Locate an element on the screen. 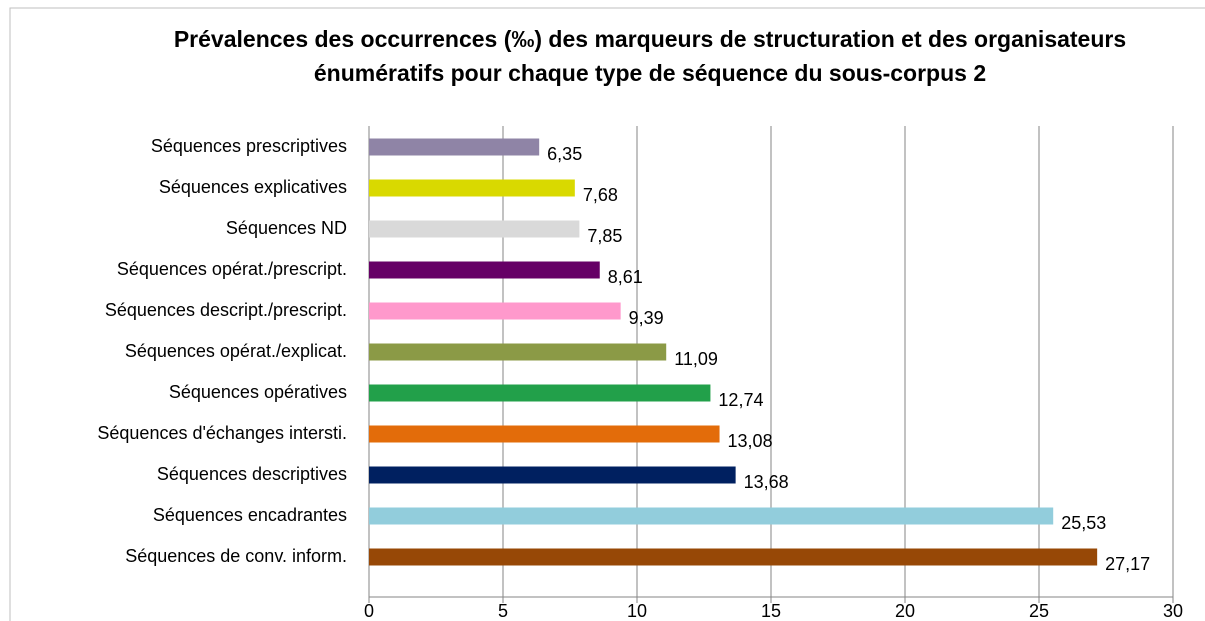  value-label: 6,35 is located at coordinates (564, 154).